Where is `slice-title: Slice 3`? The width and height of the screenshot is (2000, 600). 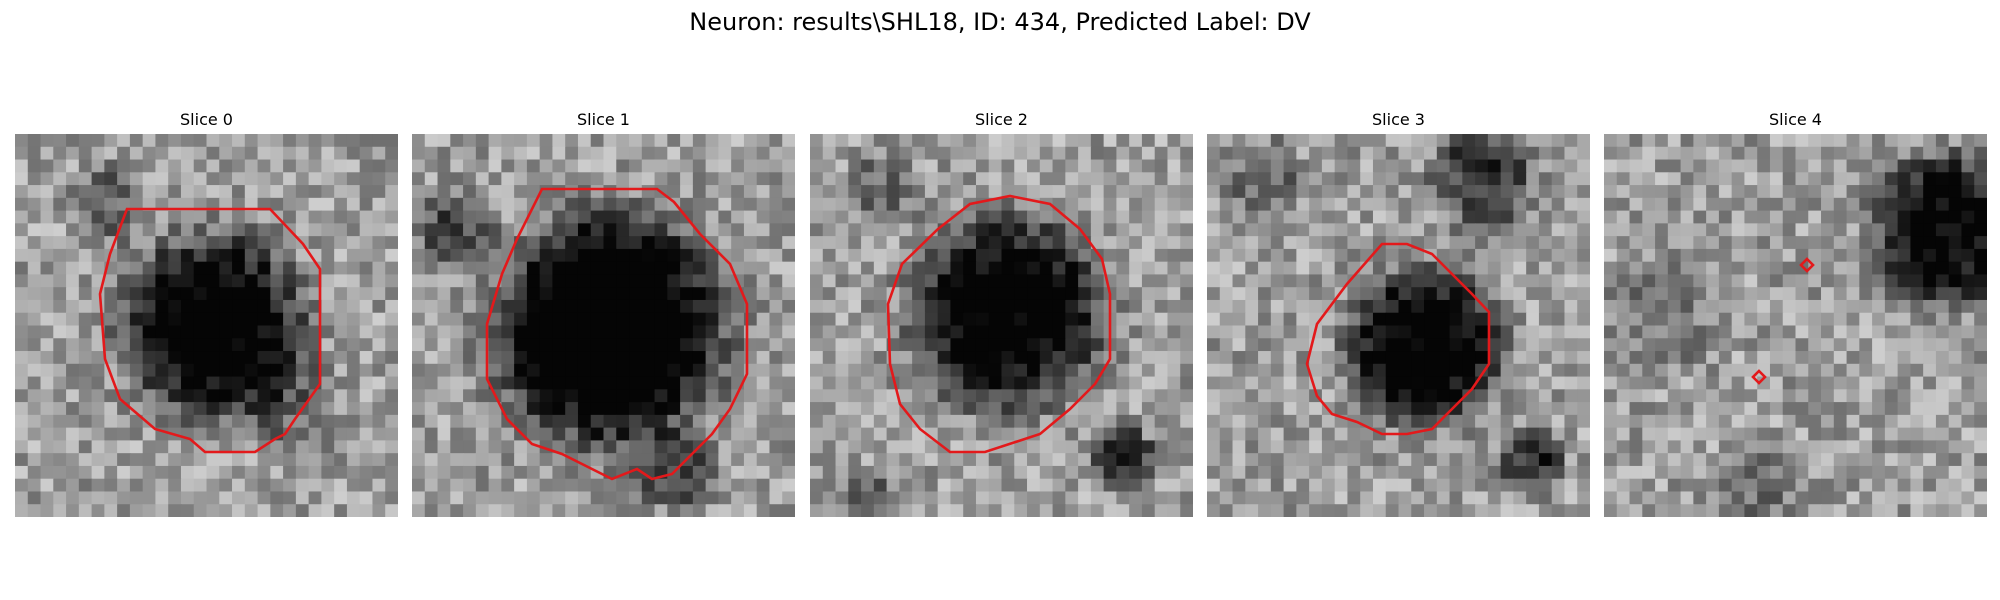
slice-title: Slice 3 is located at coordinates (1398, 119).